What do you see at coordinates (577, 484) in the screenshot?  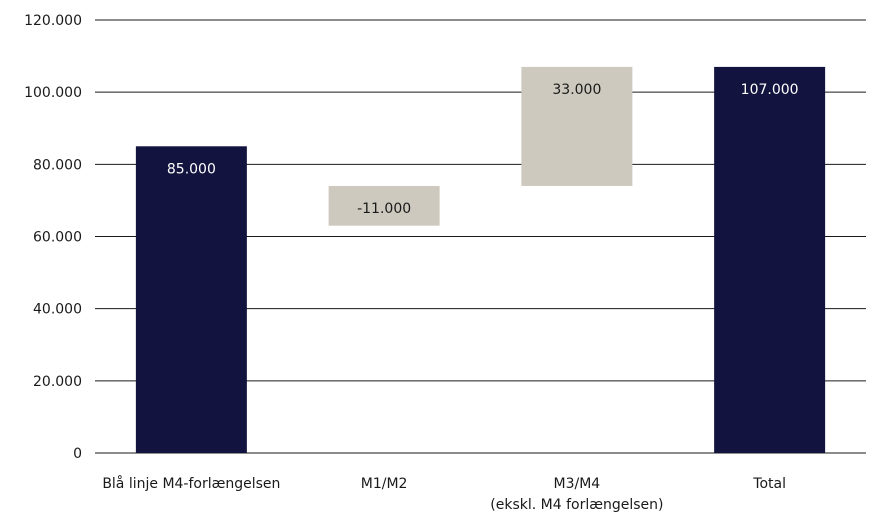 I see `x-category-label: M3/M4` at bounding box center [577, 484].